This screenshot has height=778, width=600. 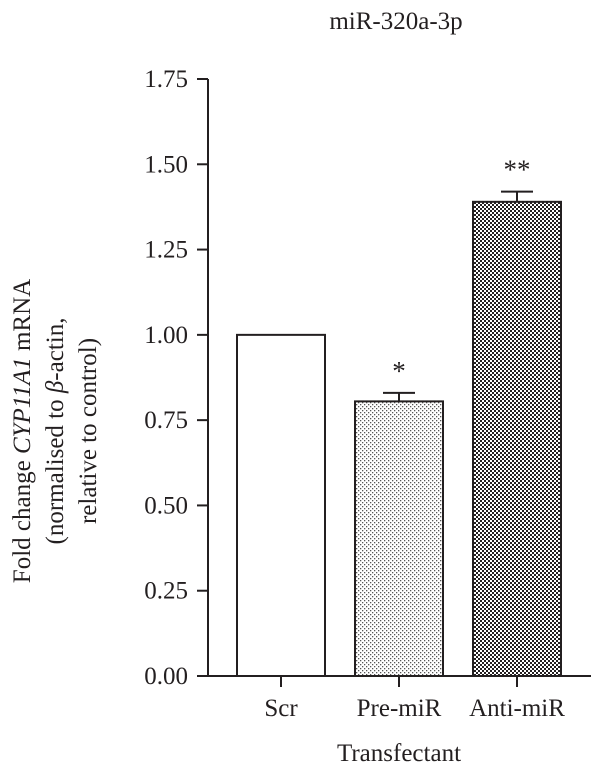 I want to click on y-tick-label: 1.00, so click(x=166, y=335).